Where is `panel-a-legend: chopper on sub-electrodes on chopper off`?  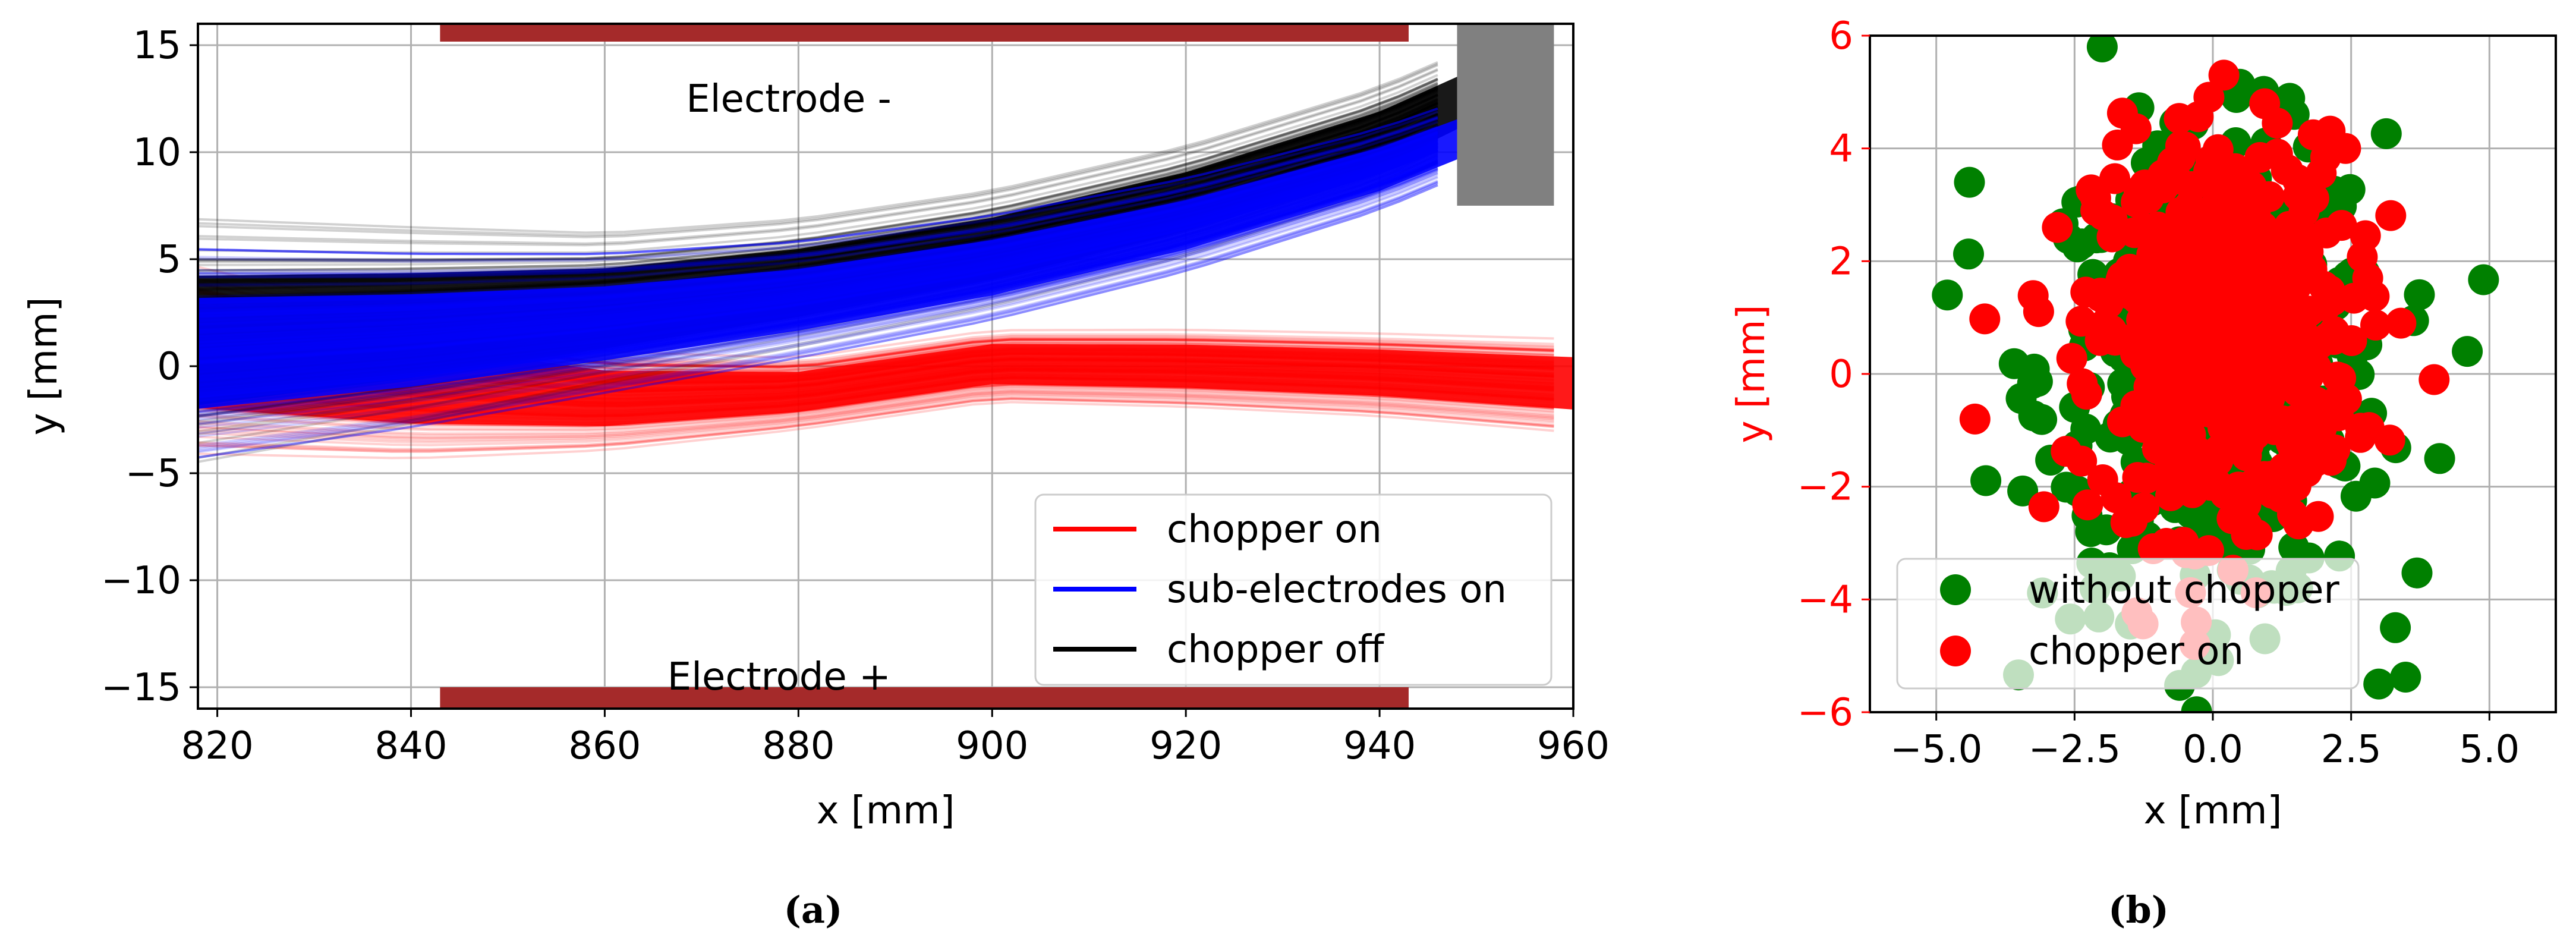 panel-a-legend: chopper on sub-electrodes on chopper off is located at coordinates (1293, 590).